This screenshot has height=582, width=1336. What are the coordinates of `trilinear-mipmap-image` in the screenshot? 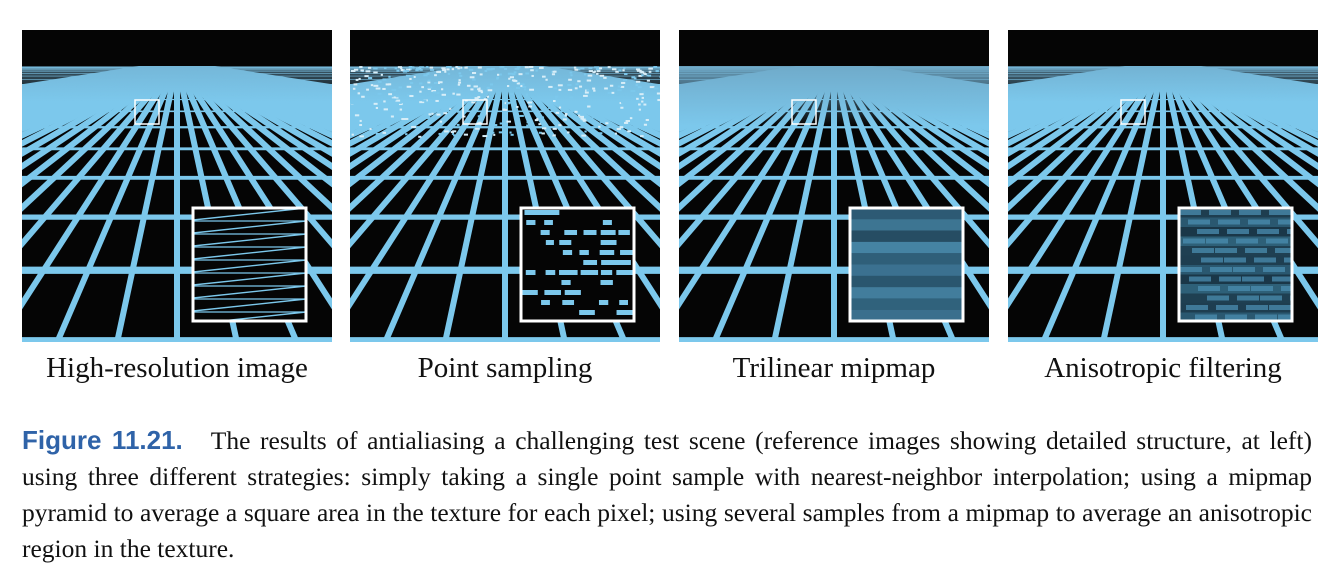 It's located at (834, 186).